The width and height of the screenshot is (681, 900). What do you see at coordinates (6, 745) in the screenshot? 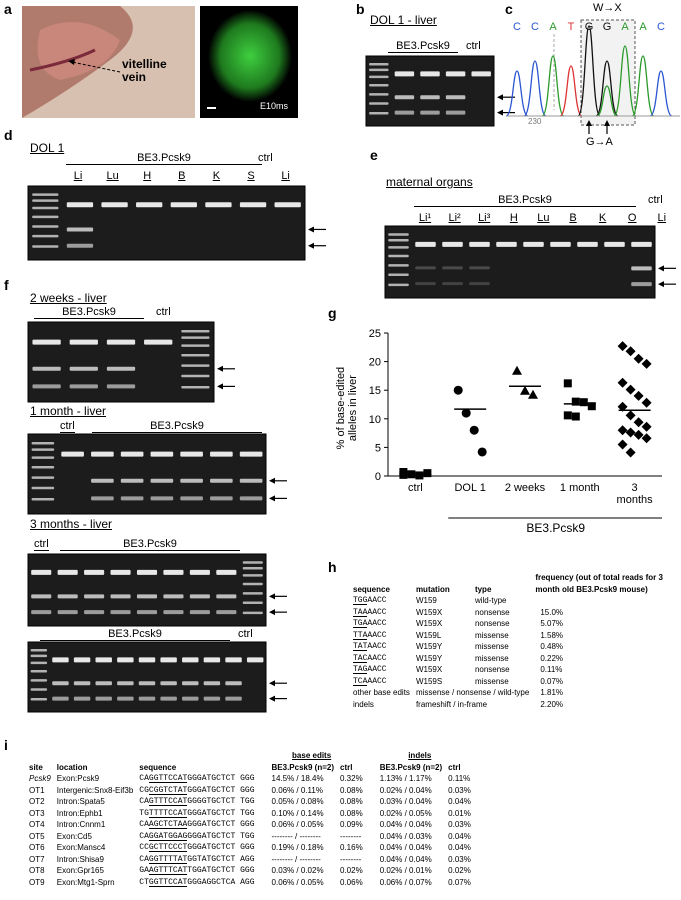
I see `panel-letter: i` at bounding box center [6, 745].